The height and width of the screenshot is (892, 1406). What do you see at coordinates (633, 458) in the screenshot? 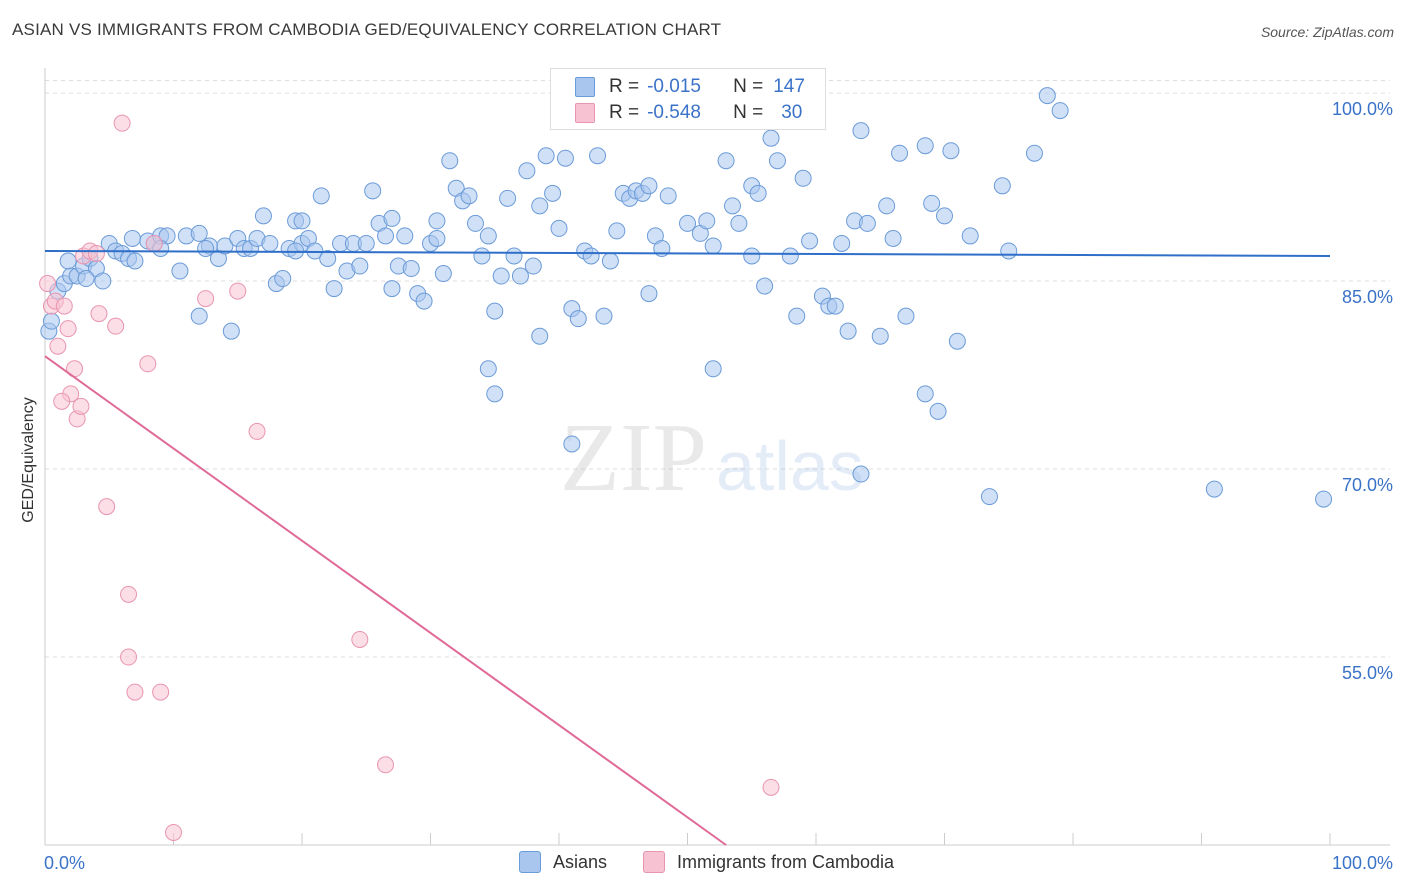
I see `watermark-zip: ZIP` at bounding box center [633, 458].